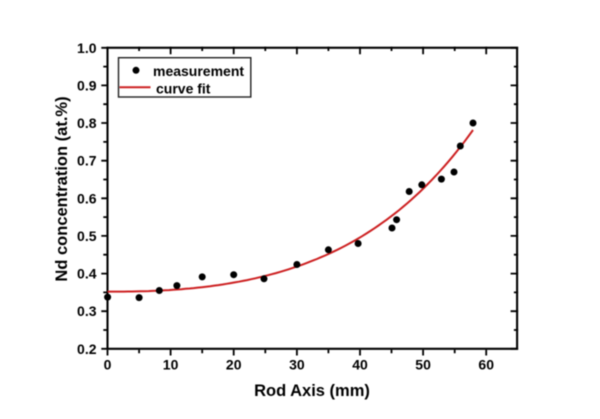 The width and height of the screenshot is (600, 419). Describe the element at coordinates (312, 391) in the screenshot. I see `svg-text: Rod Axis (mm)` at that location.